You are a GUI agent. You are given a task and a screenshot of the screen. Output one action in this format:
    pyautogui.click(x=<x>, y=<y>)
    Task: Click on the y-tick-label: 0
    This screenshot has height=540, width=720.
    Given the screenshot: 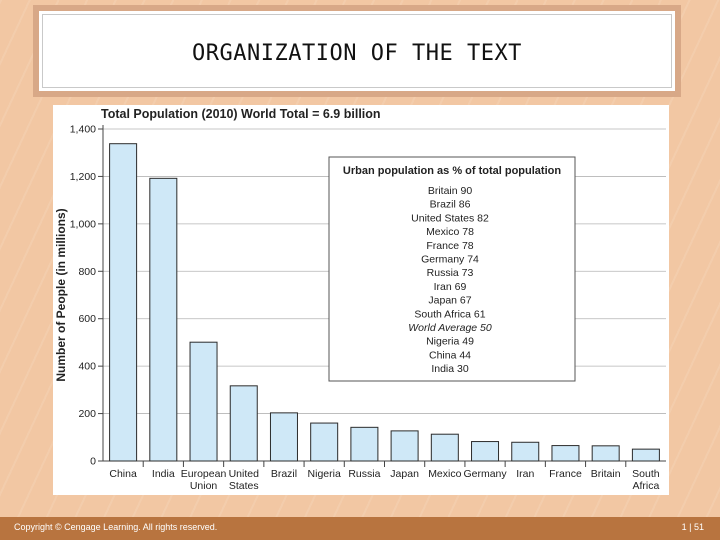 What is the action you would take?
    pyautogui.click(x=93, y=462)
    